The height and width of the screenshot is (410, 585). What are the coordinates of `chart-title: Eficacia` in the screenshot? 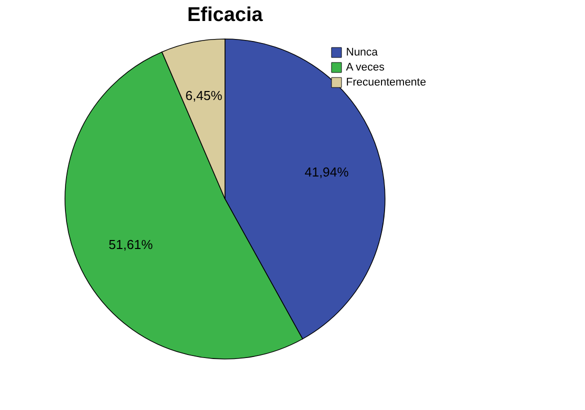 It's located at (225, 15).